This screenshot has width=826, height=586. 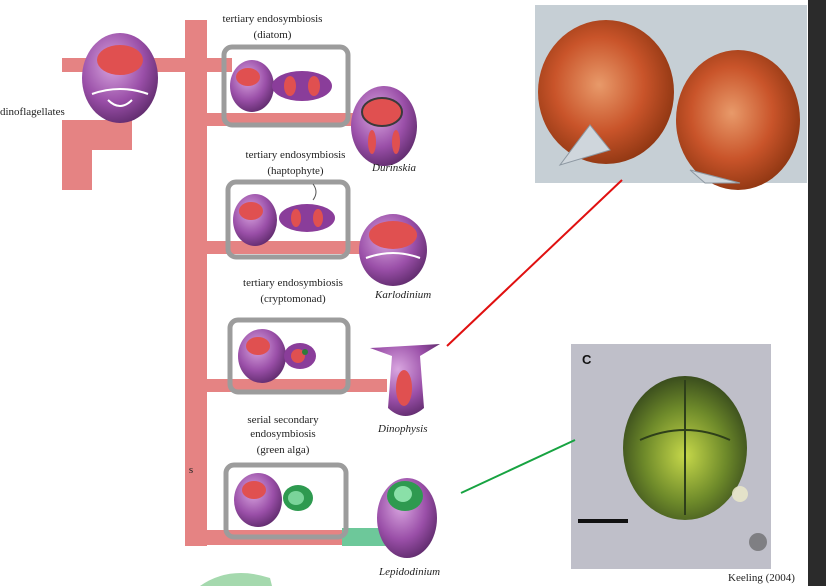 I want to click on tree-hapto-branch, so click(x=292, y=247).